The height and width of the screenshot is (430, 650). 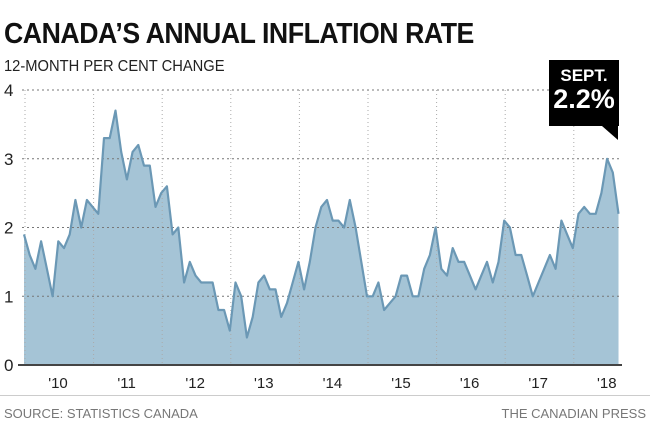 What do you see at coordinates (610, 133) in the screenshot?
I see `callout-pointer` at bounding box center [610, 133].